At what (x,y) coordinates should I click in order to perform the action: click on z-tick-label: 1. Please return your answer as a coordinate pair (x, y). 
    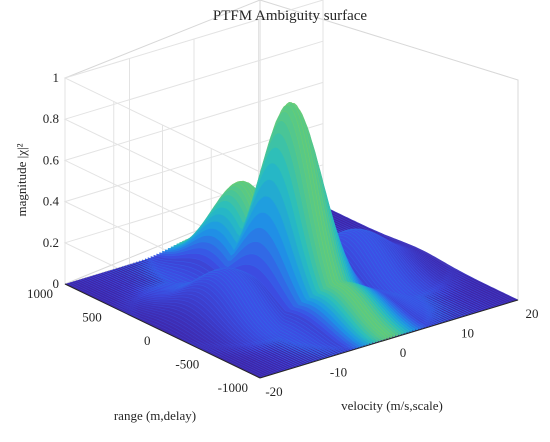
    Looking at the image, I should click on (56, 77).